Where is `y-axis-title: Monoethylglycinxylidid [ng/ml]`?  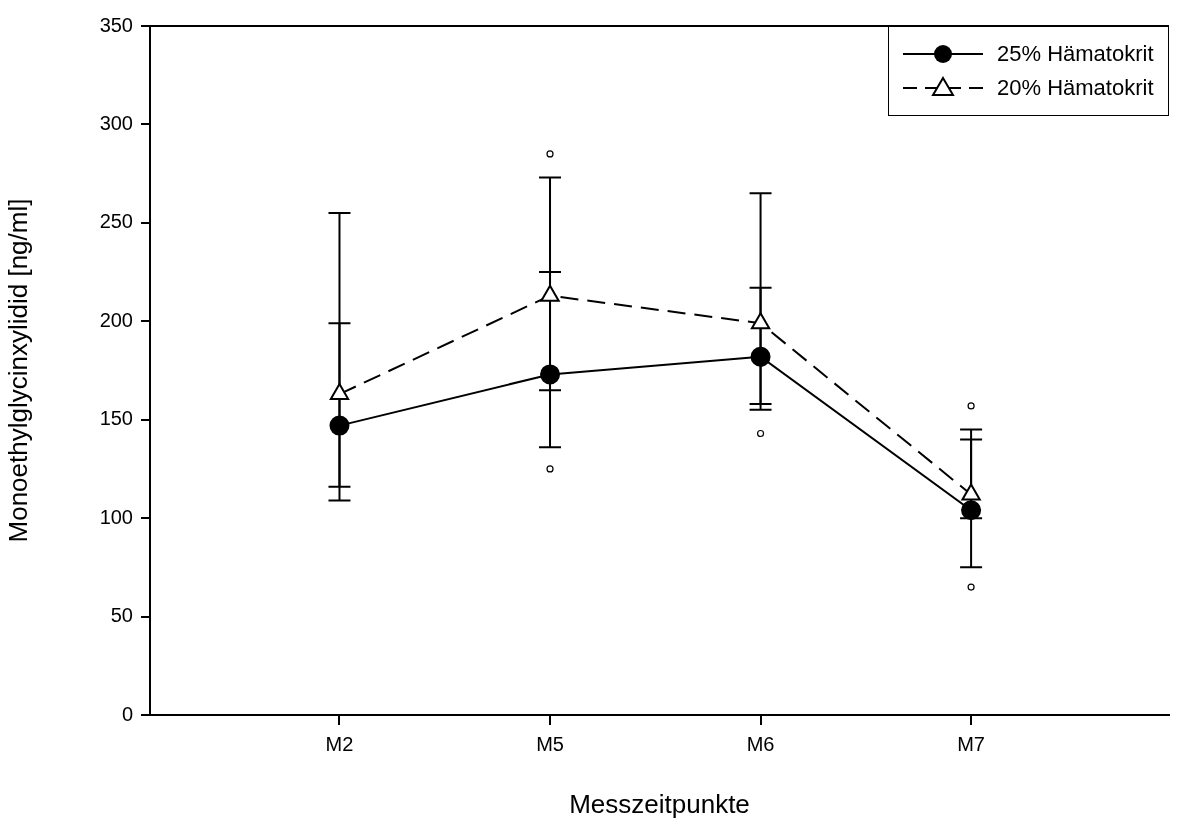
y-axis-title: Monoethylglycinxylidid [ng/ml] is located at coordinates (17, 370).